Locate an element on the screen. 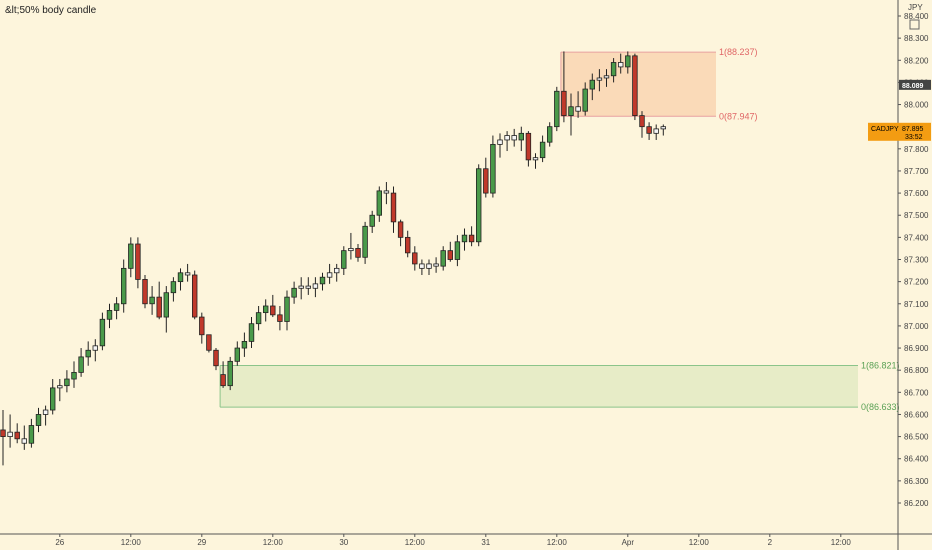 This screenshot has height=550, width=932. price-tick-label: 86.300 is located at coordinates (916, 481).